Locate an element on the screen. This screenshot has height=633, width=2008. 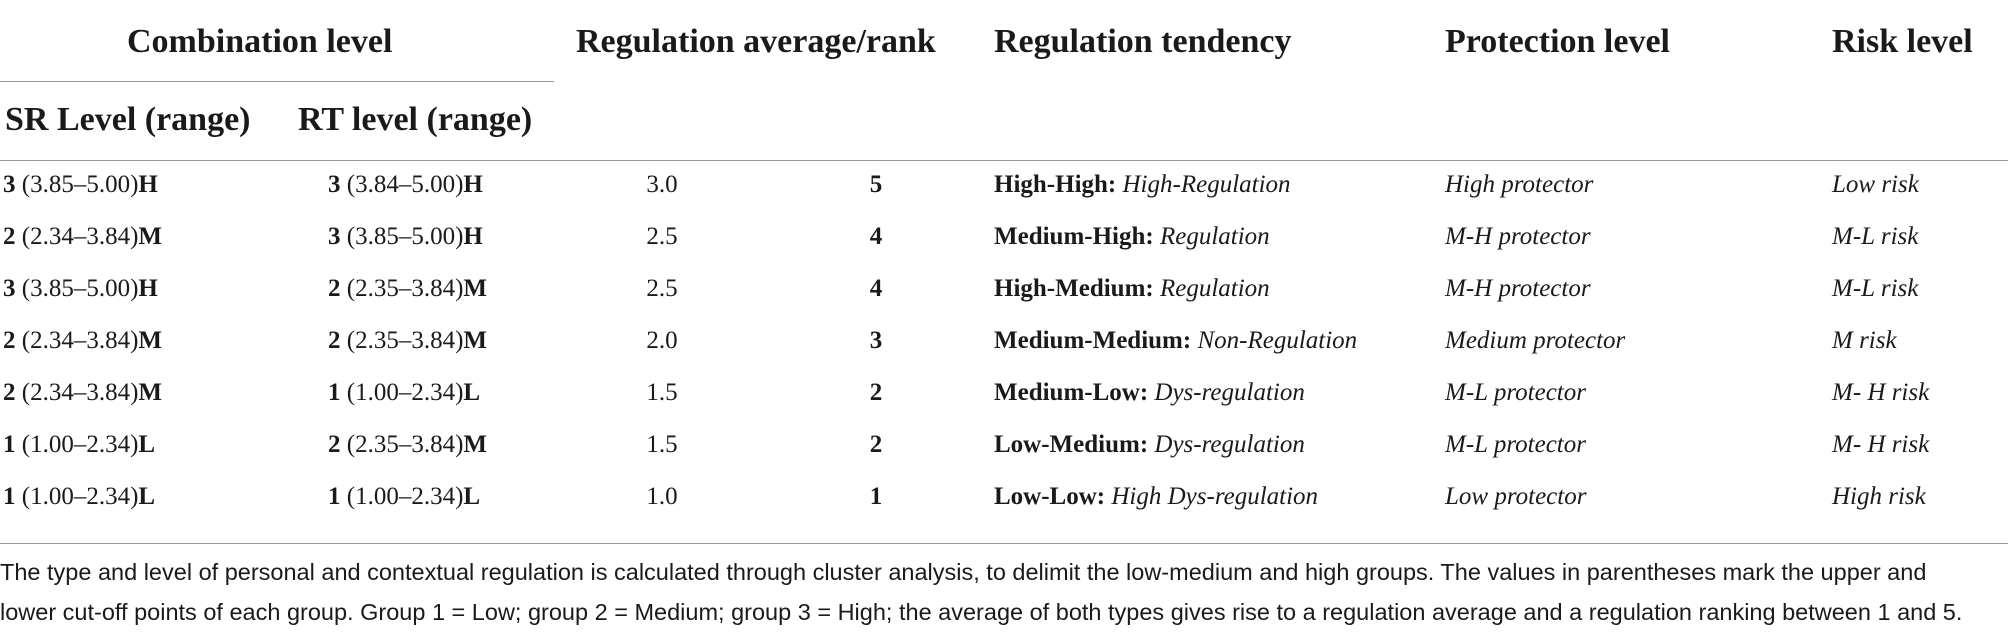
tendency-label: Medium-High: is located at coordinates (1074, 236).